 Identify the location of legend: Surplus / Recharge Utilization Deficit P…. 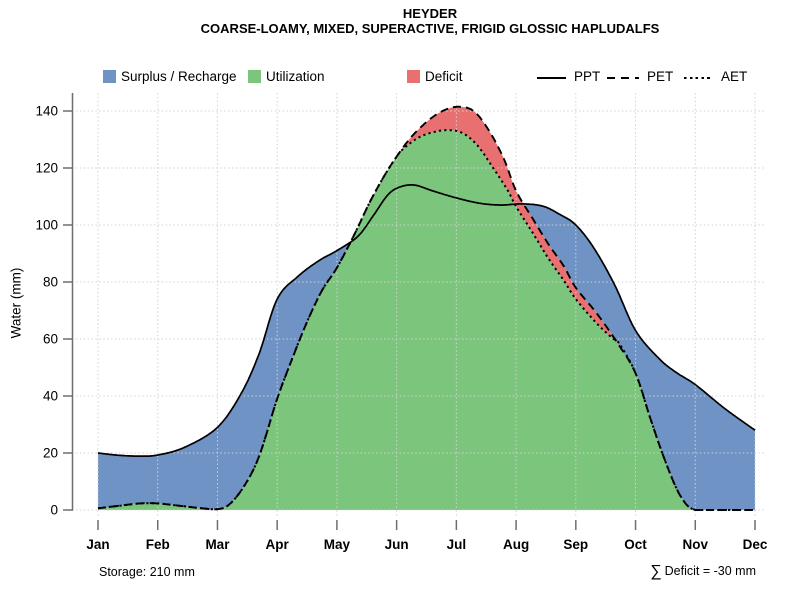
(400, 78).